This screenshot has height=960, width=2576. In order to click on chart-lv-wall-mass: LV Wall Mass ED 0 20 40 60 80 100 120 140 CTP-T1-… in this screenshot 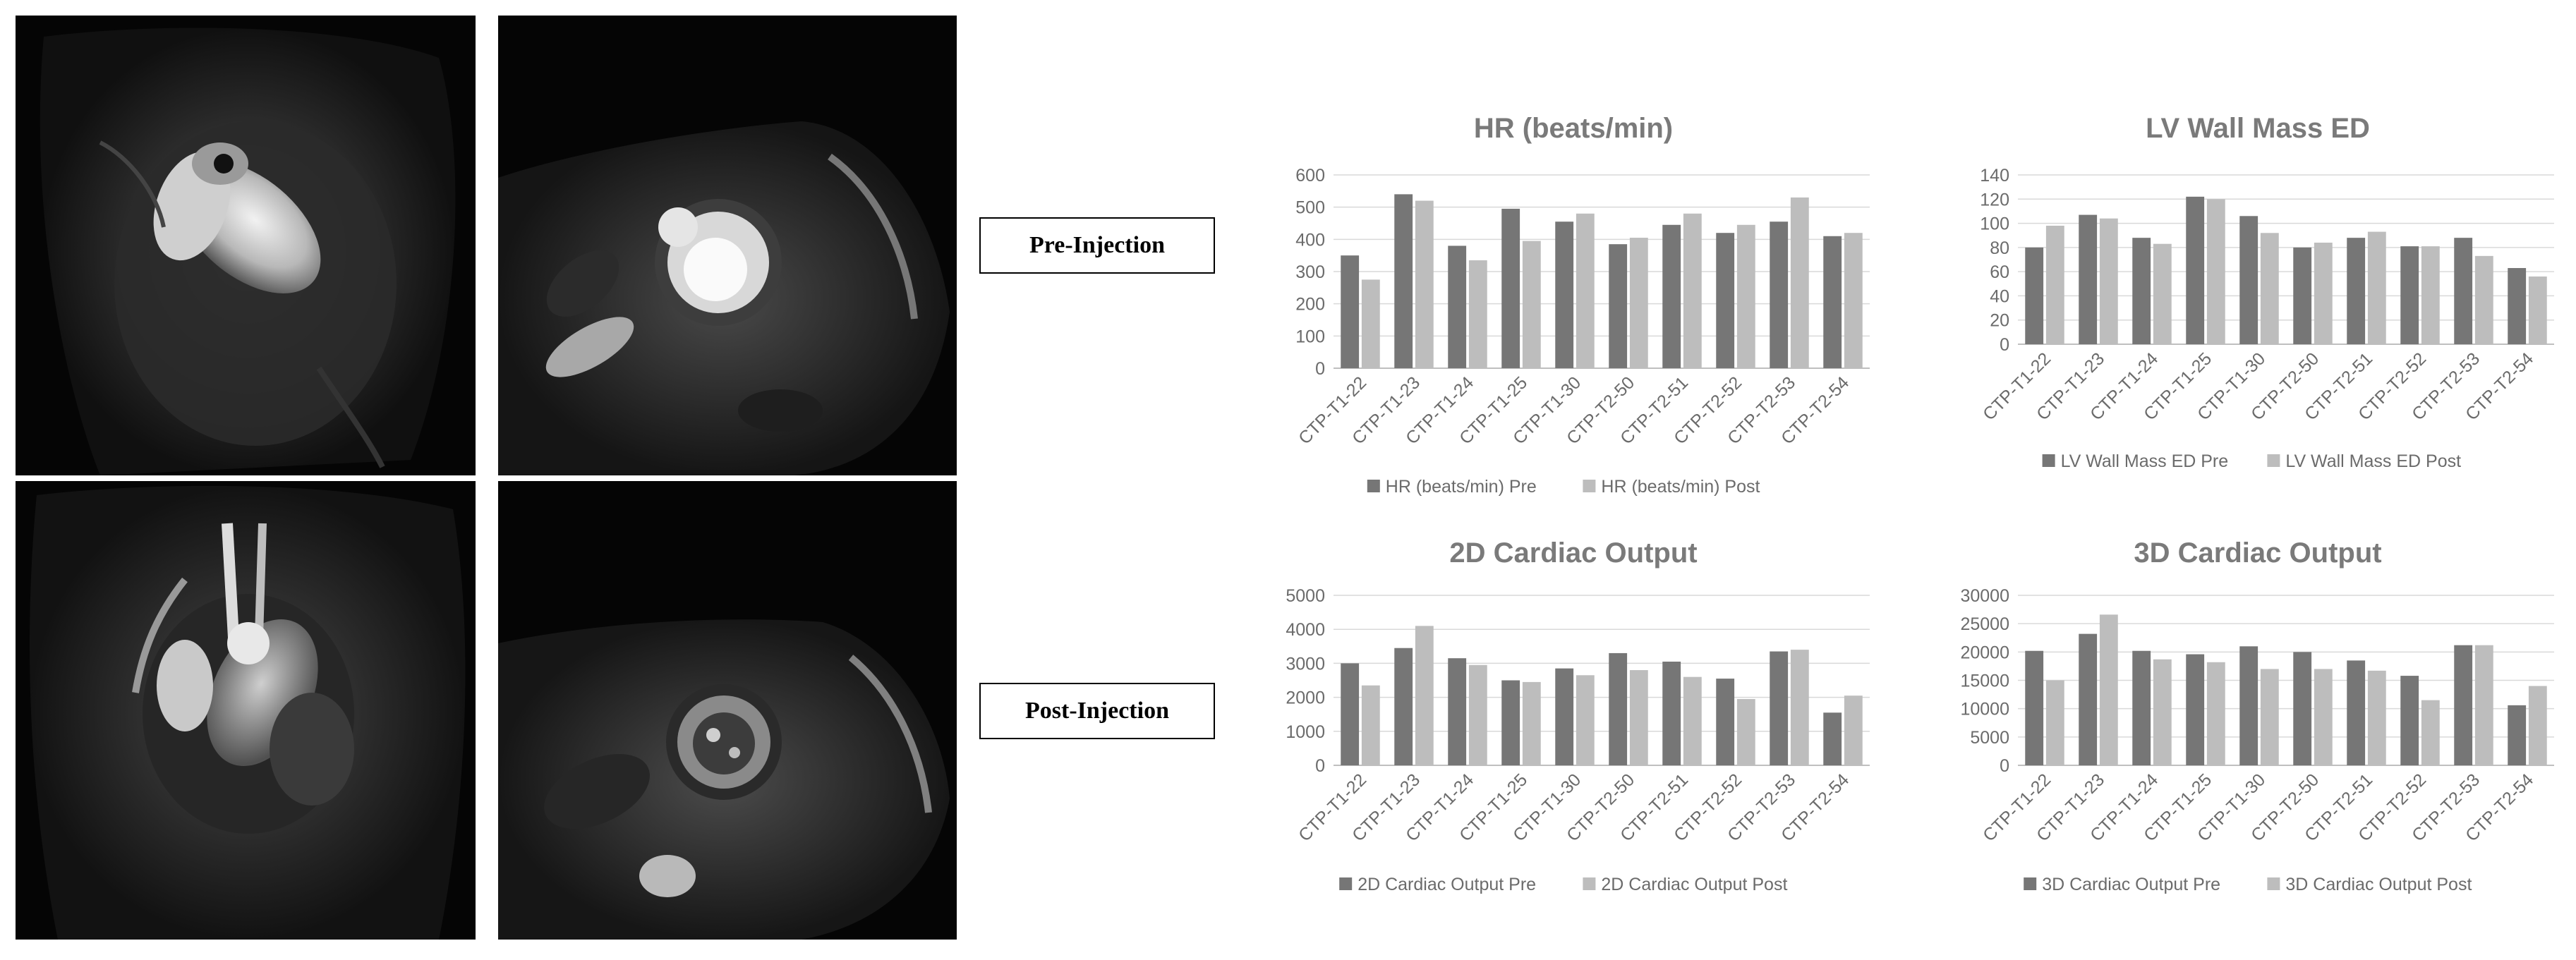, I will do `click(2257, 298)`.